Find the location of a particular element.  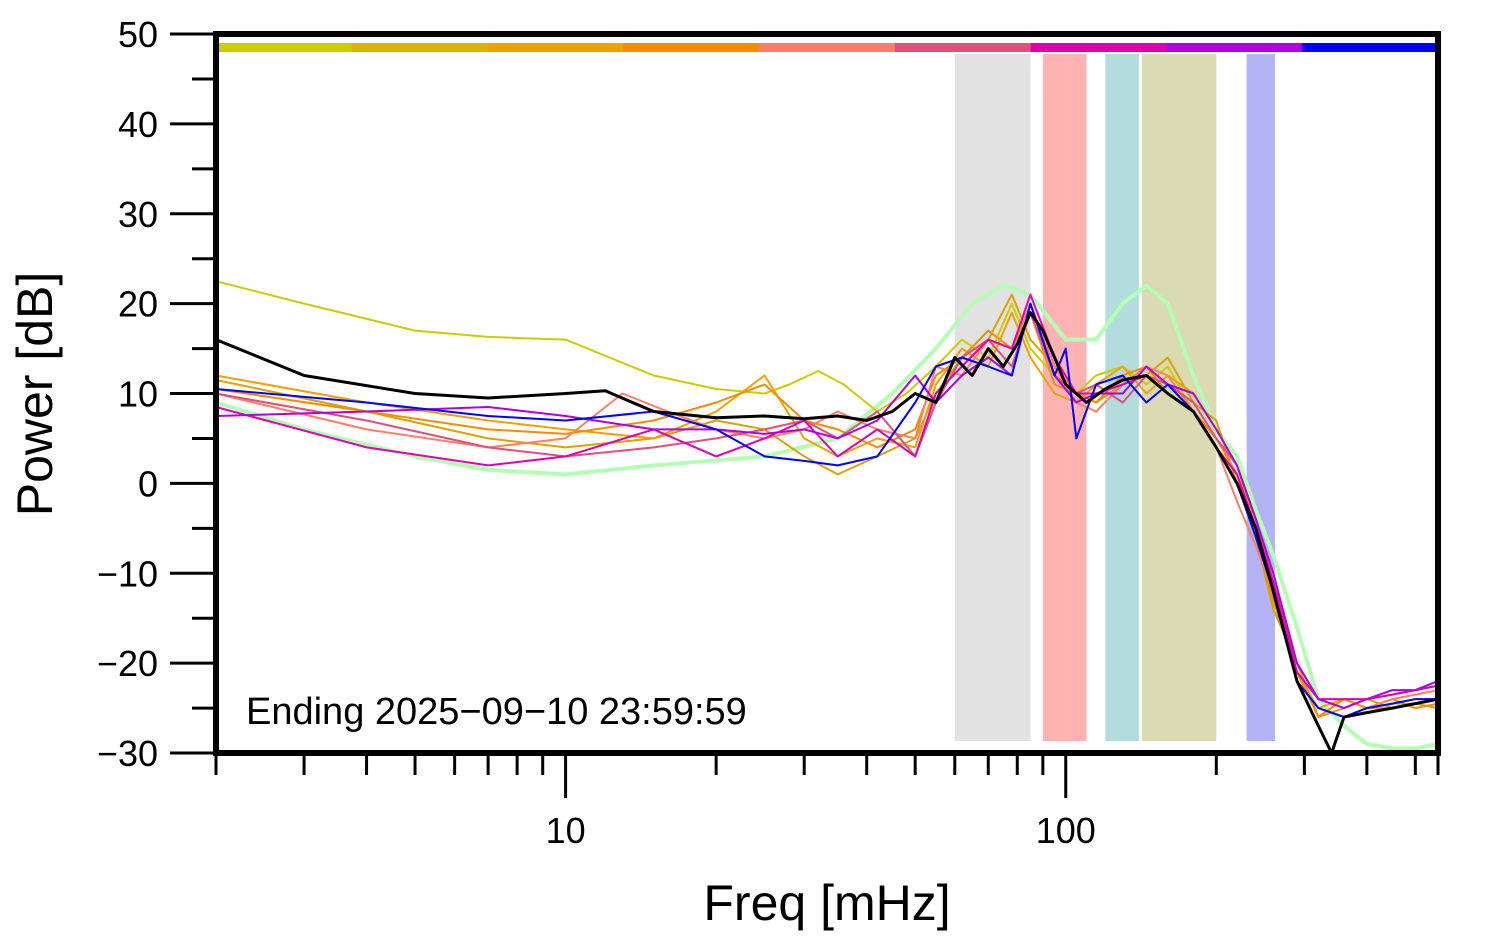

y-tick-label: 30 is located at coordinates (138, 214).